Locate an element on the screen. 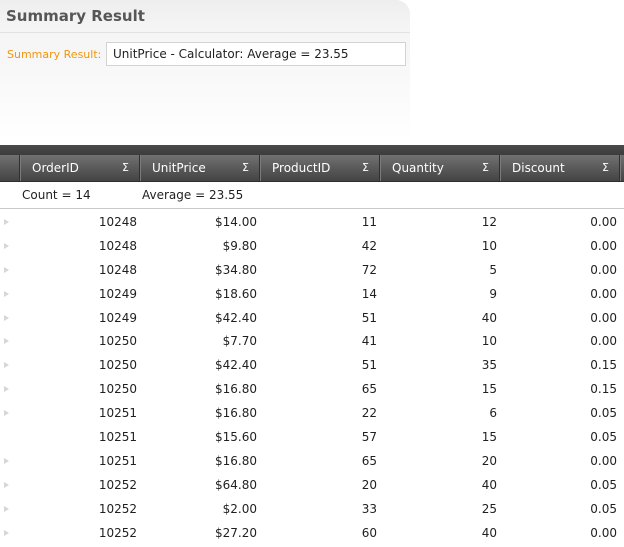 The height and width of the screenshot is (547, 624). cell-quantity: 25 is located at coordinates (489, 508).